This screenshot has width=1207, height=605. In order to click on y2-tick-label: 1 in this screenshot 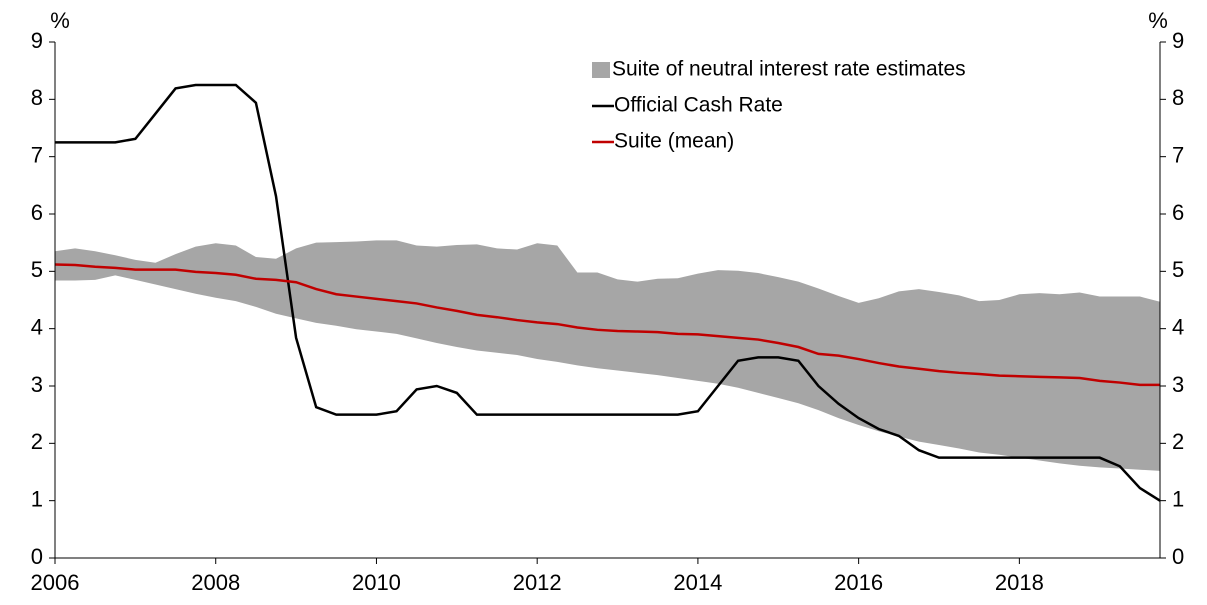, I will do `click(1178, 498)`.